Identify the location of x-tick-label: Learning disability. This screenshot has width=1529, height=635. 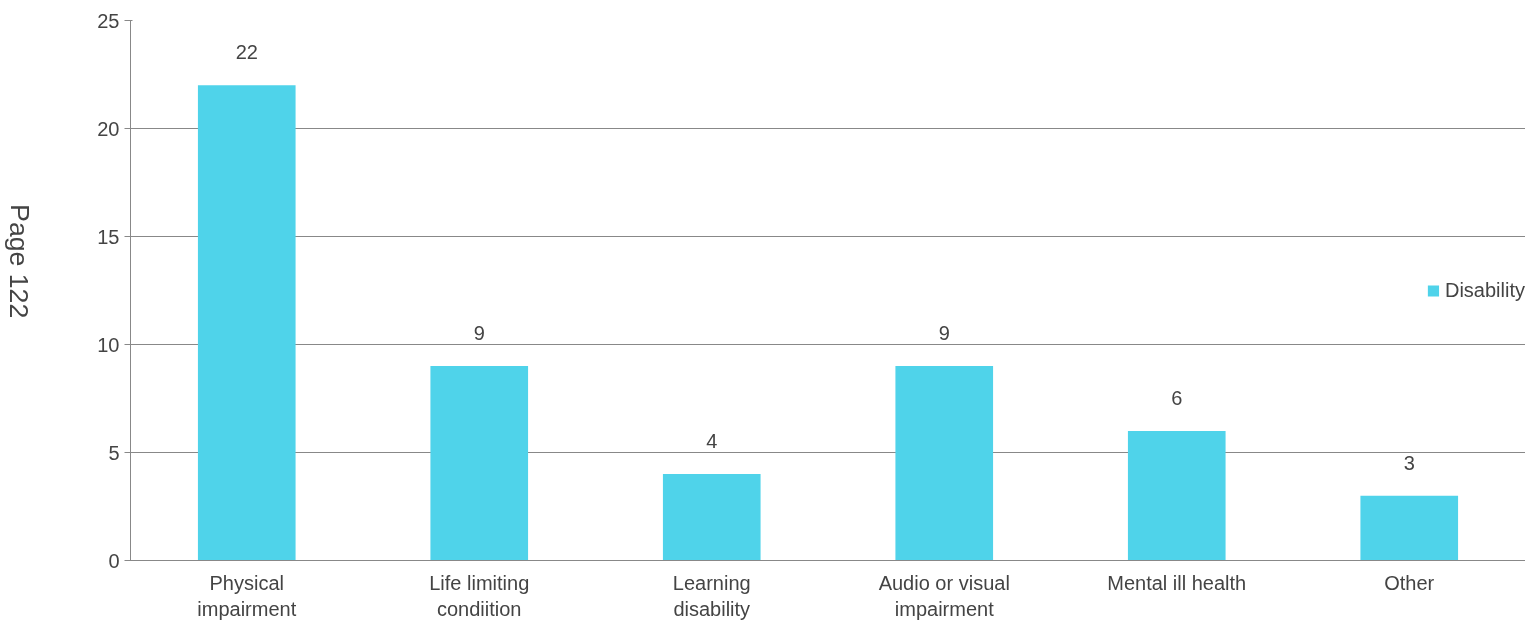
(711, 595).